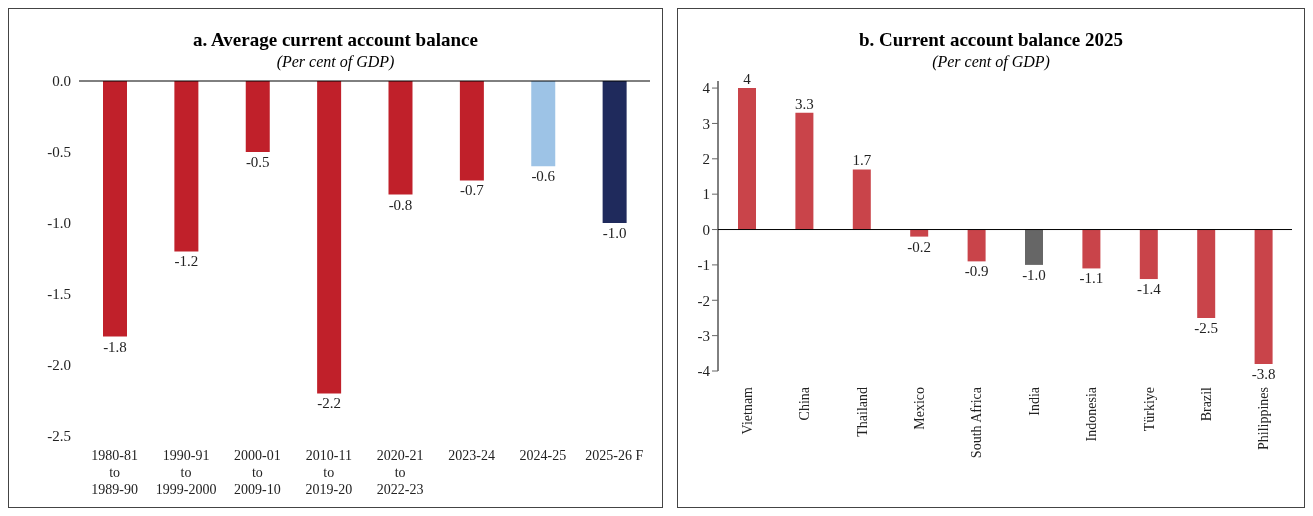 The image size is (1313, 516). Describe the element at coordinates (703, 265) in the screenshot. I see `y-tick-label: -1` at that location.